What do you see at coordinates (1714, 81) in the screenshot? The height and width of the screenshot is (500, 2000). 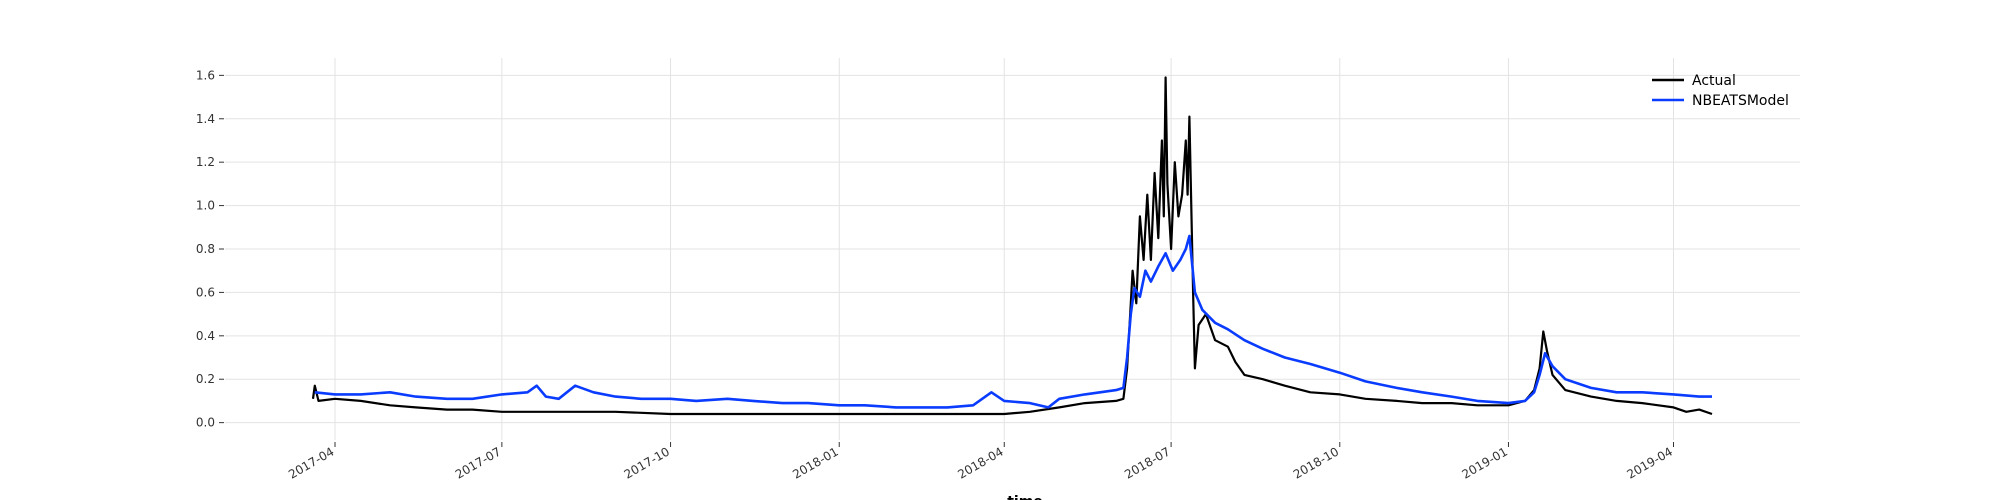 I see `legend-label: Actual` at bounding box center [1714, 81].